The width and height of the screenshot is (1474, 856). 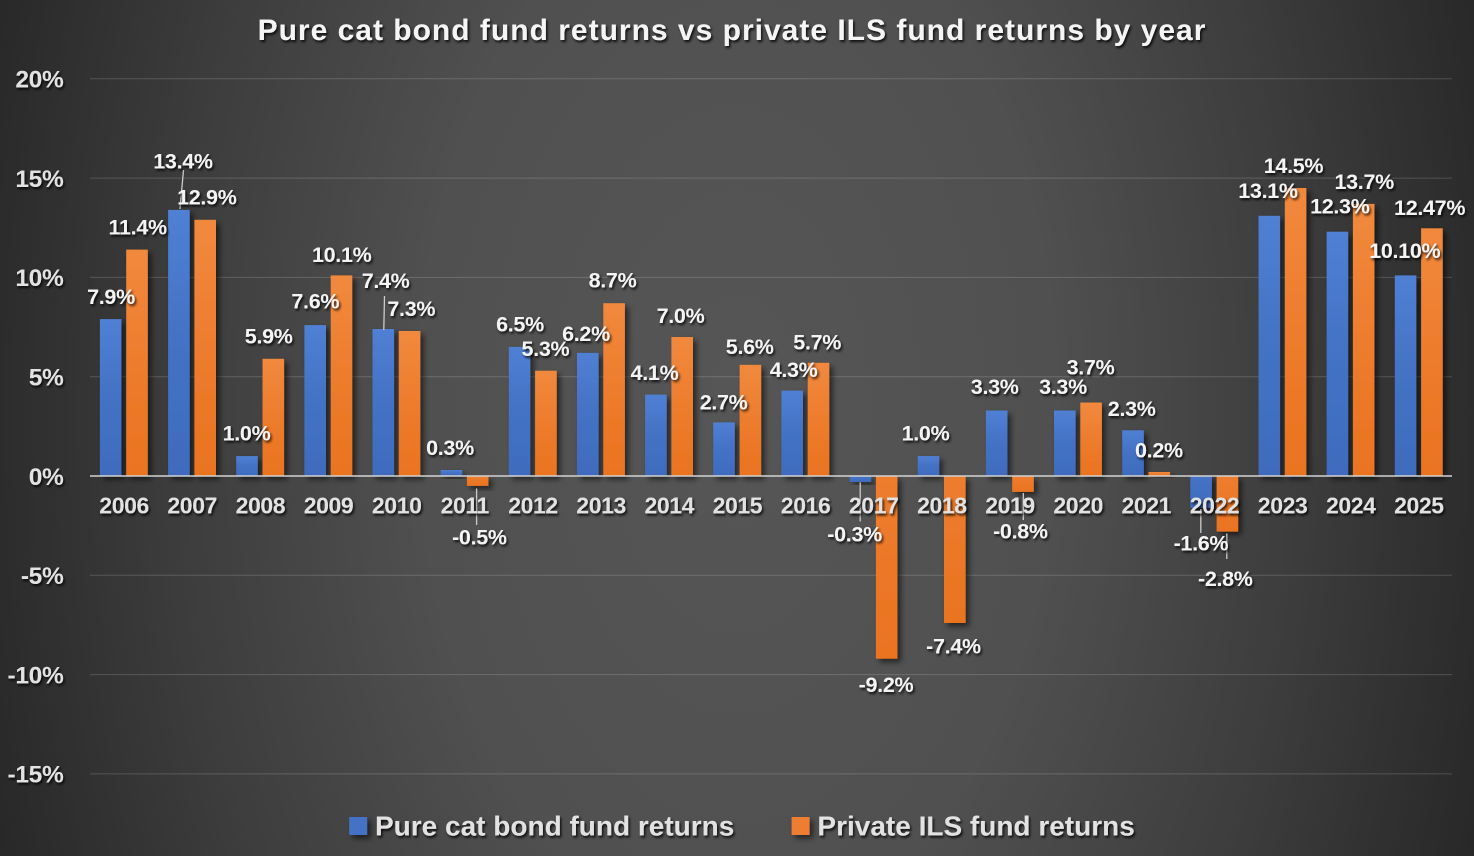 What do you see at coordinates (554, 826) in the screenshot?
I see `svg-text: Pure cat bond fund returns` at bounding box center [554, 826].